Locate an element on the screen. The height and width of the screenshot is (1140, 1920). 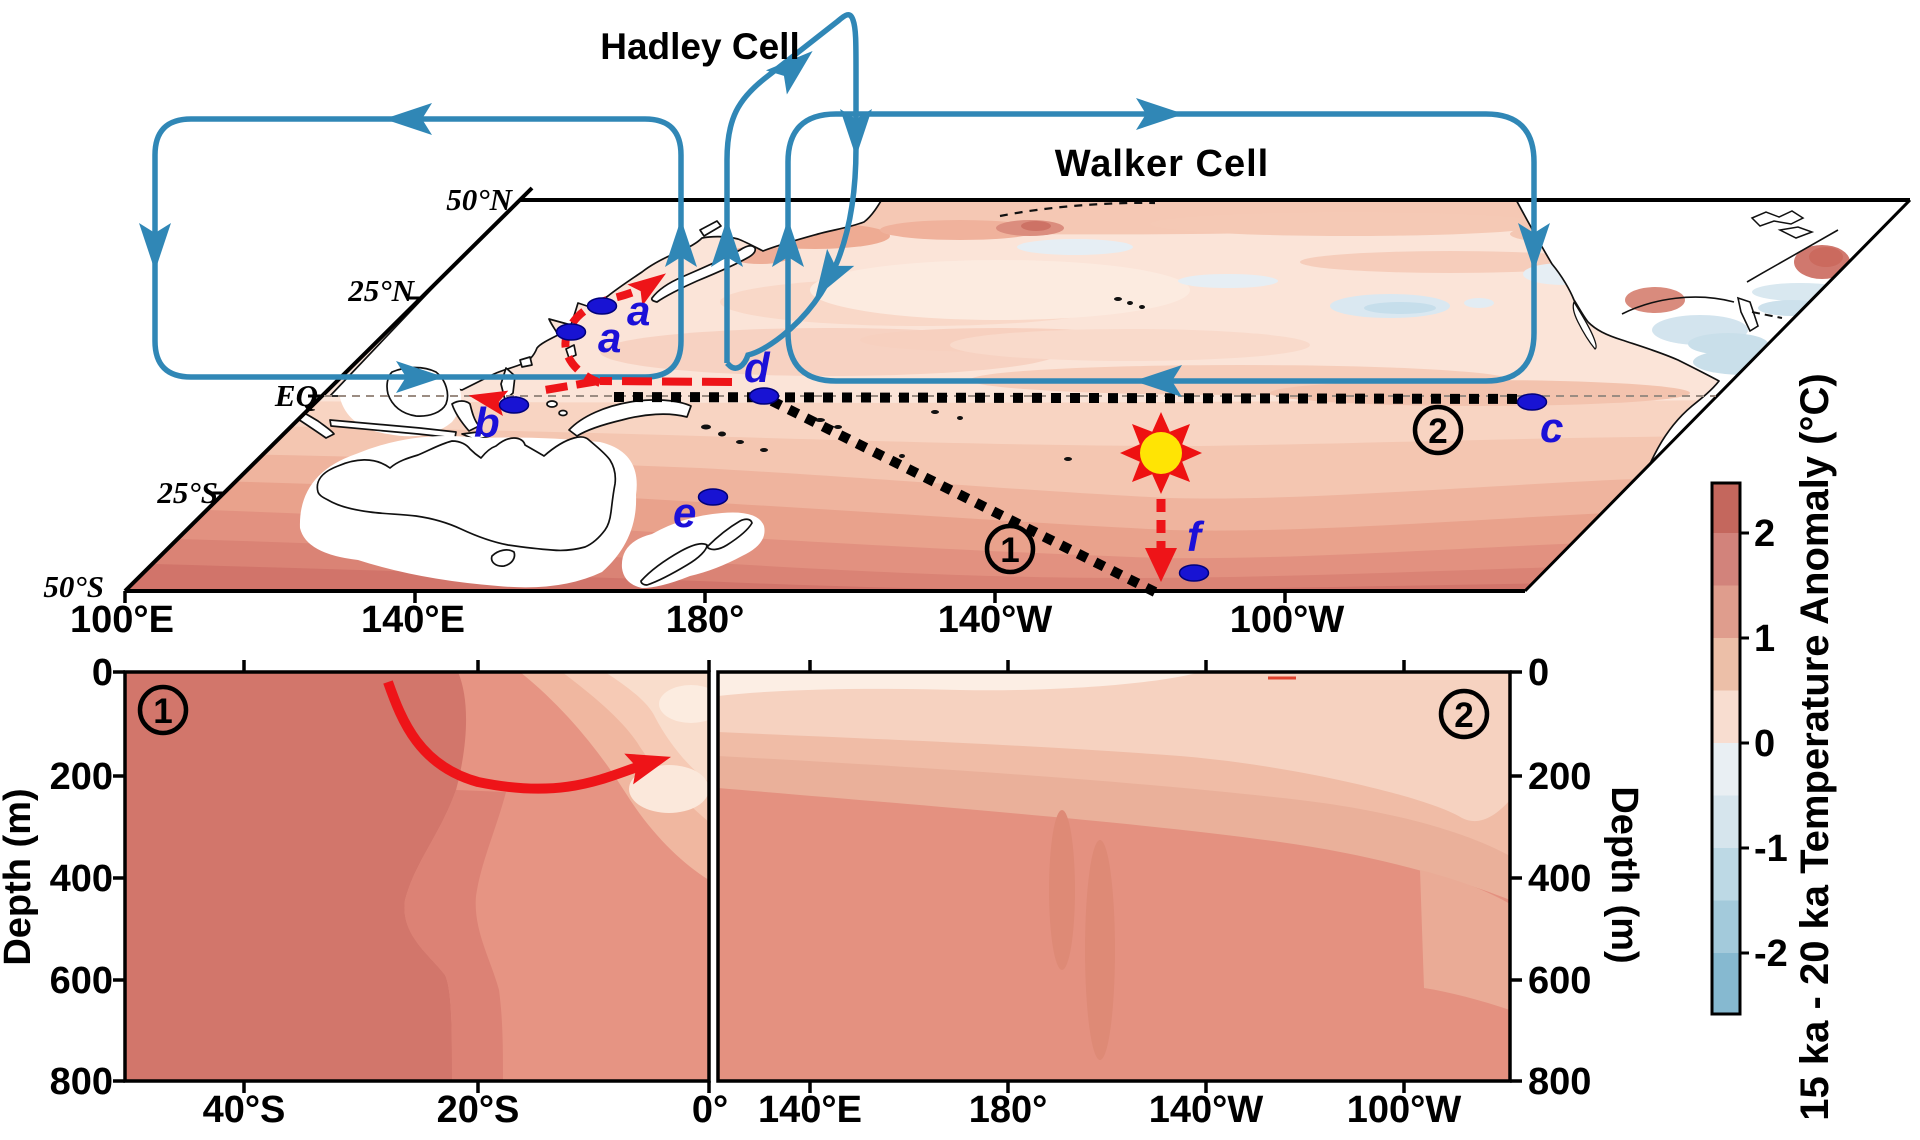
svg-text: e is located at coordinates (684, 512).